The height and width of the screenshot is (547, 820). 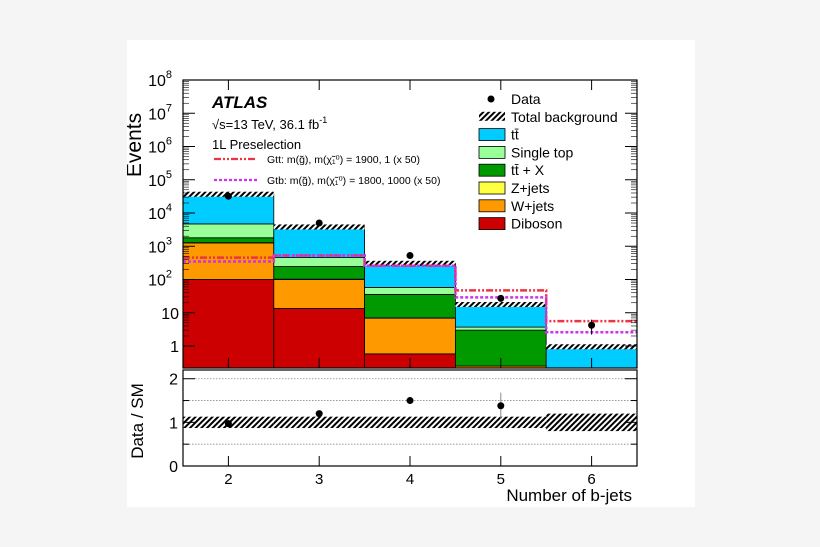 What do you see at coordinates (501, 479) in the screenshot?
I see `x-tick-label: 5` at bounding box center [501, 479].